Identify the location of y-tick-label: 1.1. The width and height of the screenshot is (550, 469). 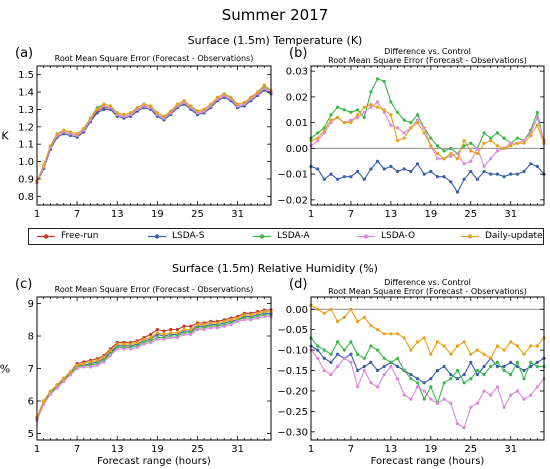
(26, 145).